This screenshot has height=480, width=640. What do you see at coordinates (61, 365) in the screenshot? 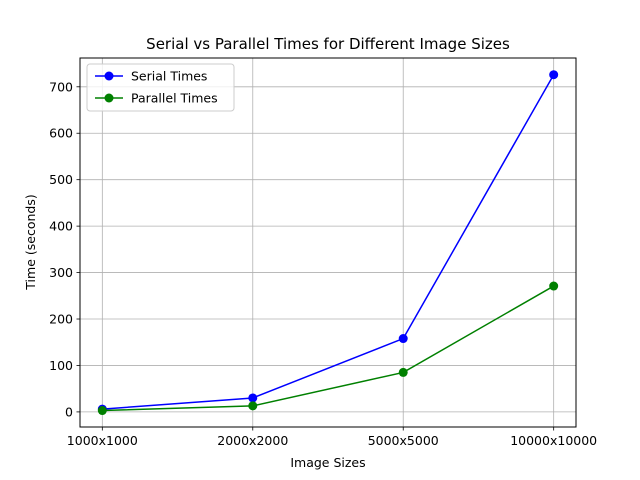
I see `y-tick-label: 100` at bounding box center [61, 365].